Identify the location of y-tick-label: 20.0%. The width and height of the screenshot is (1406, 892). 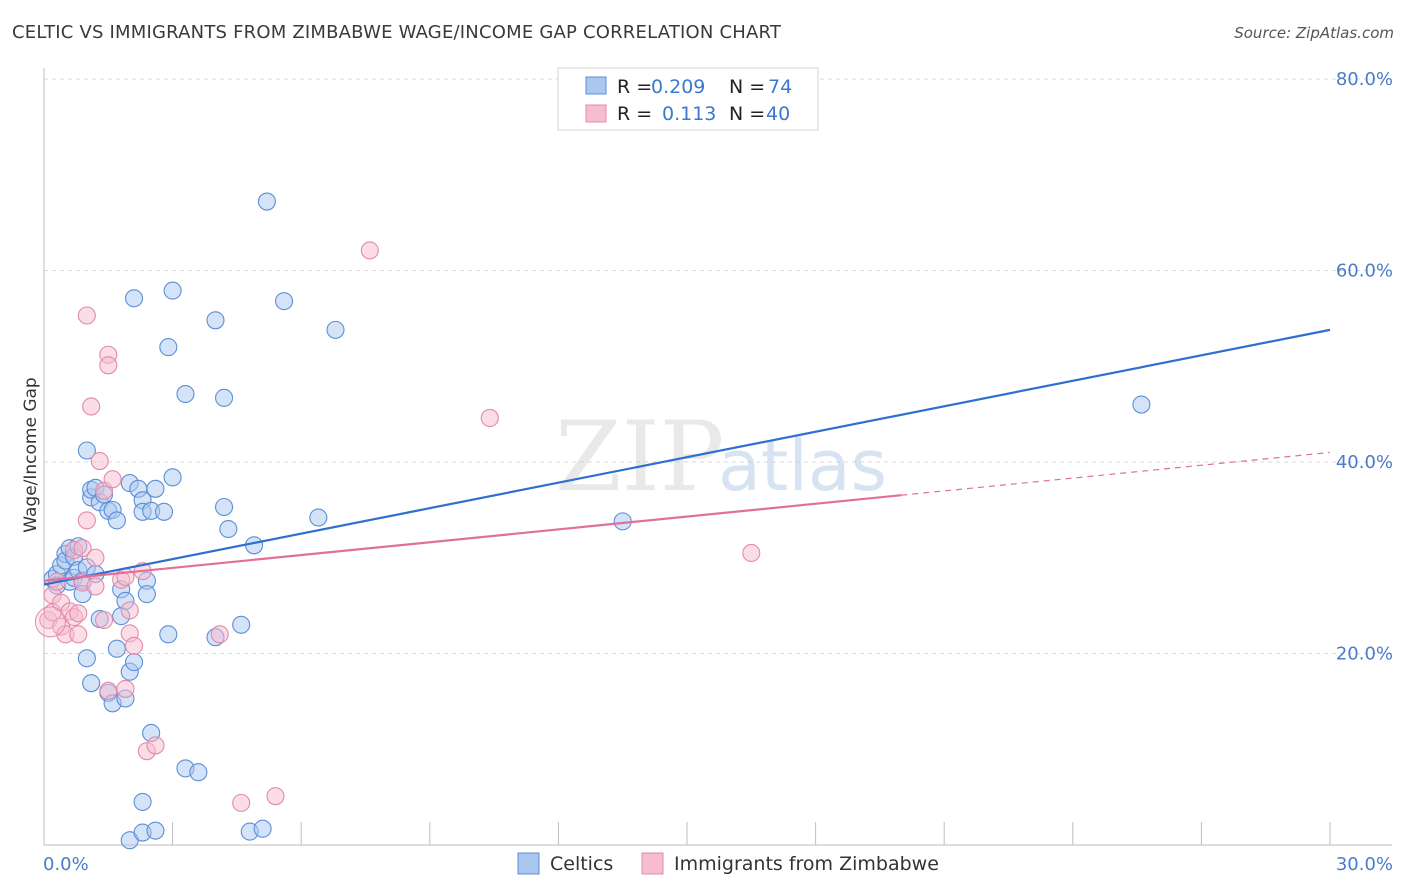
(1364, 654).